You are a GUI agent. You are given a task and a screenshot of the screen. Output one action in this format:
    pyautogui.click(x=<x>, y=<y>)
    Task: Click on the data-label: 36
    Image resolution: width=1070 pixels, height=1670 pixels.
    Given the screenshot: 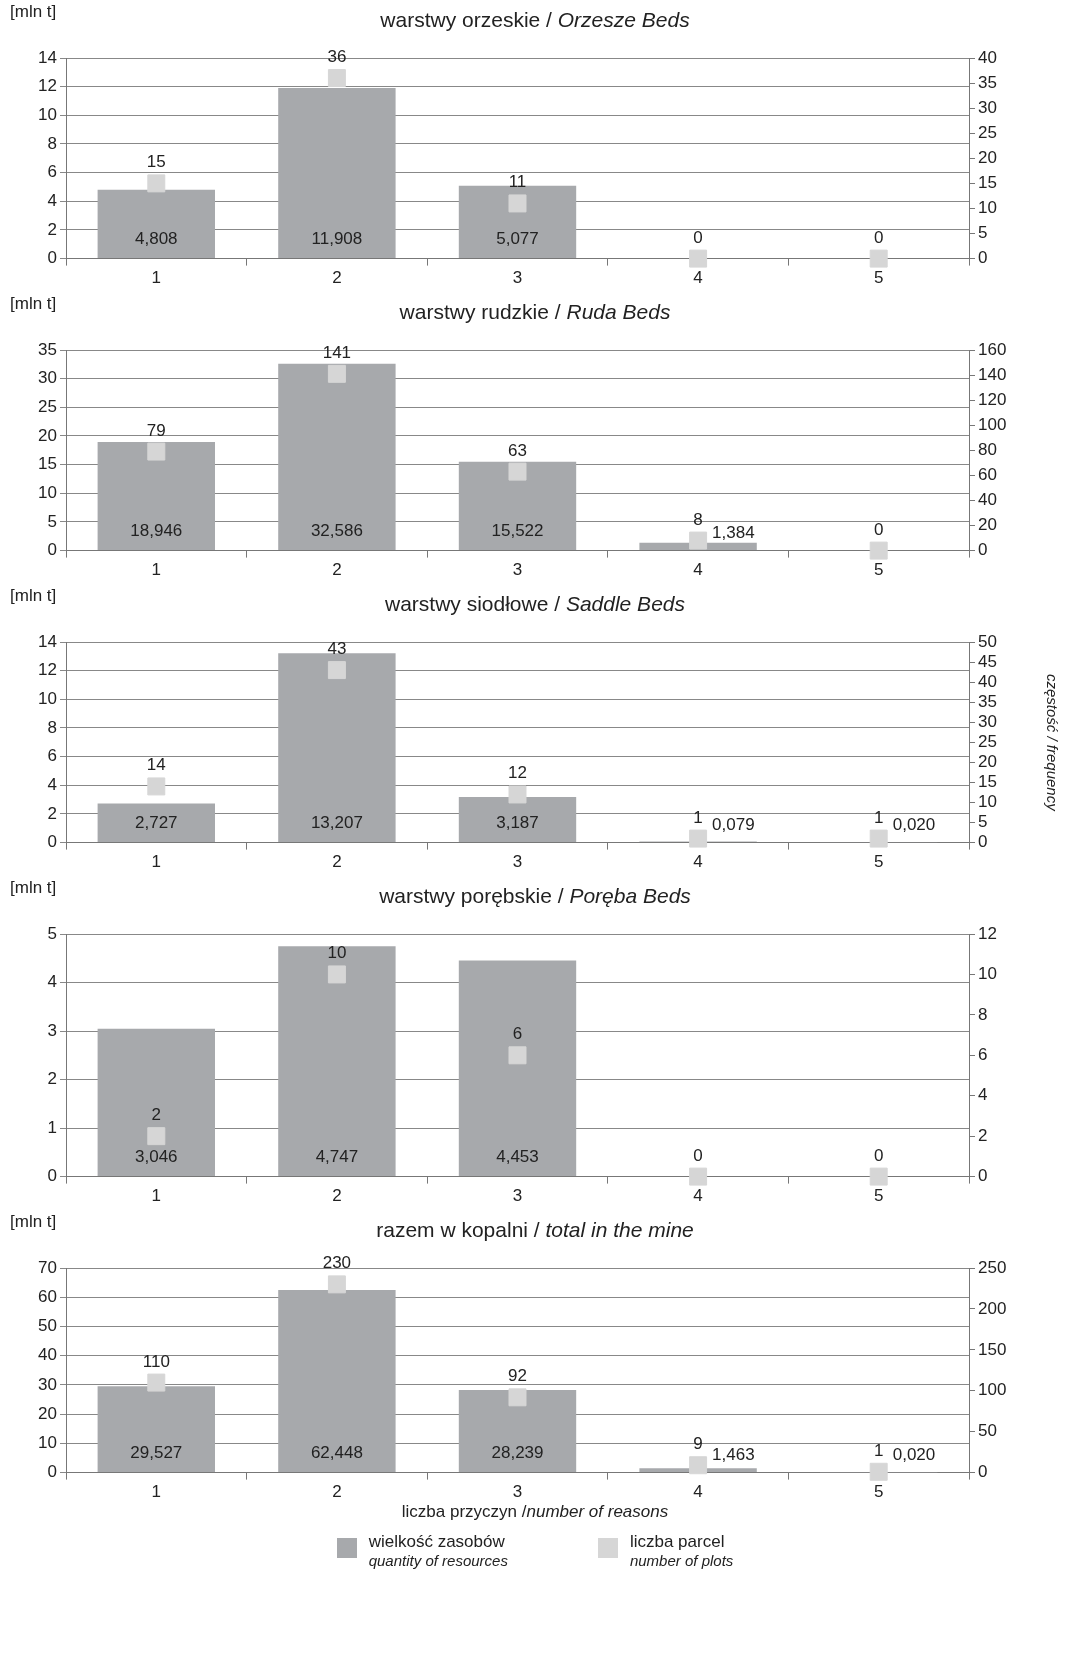 What is the action you would take?
    pyautogui.click(x=337, y=57)
    